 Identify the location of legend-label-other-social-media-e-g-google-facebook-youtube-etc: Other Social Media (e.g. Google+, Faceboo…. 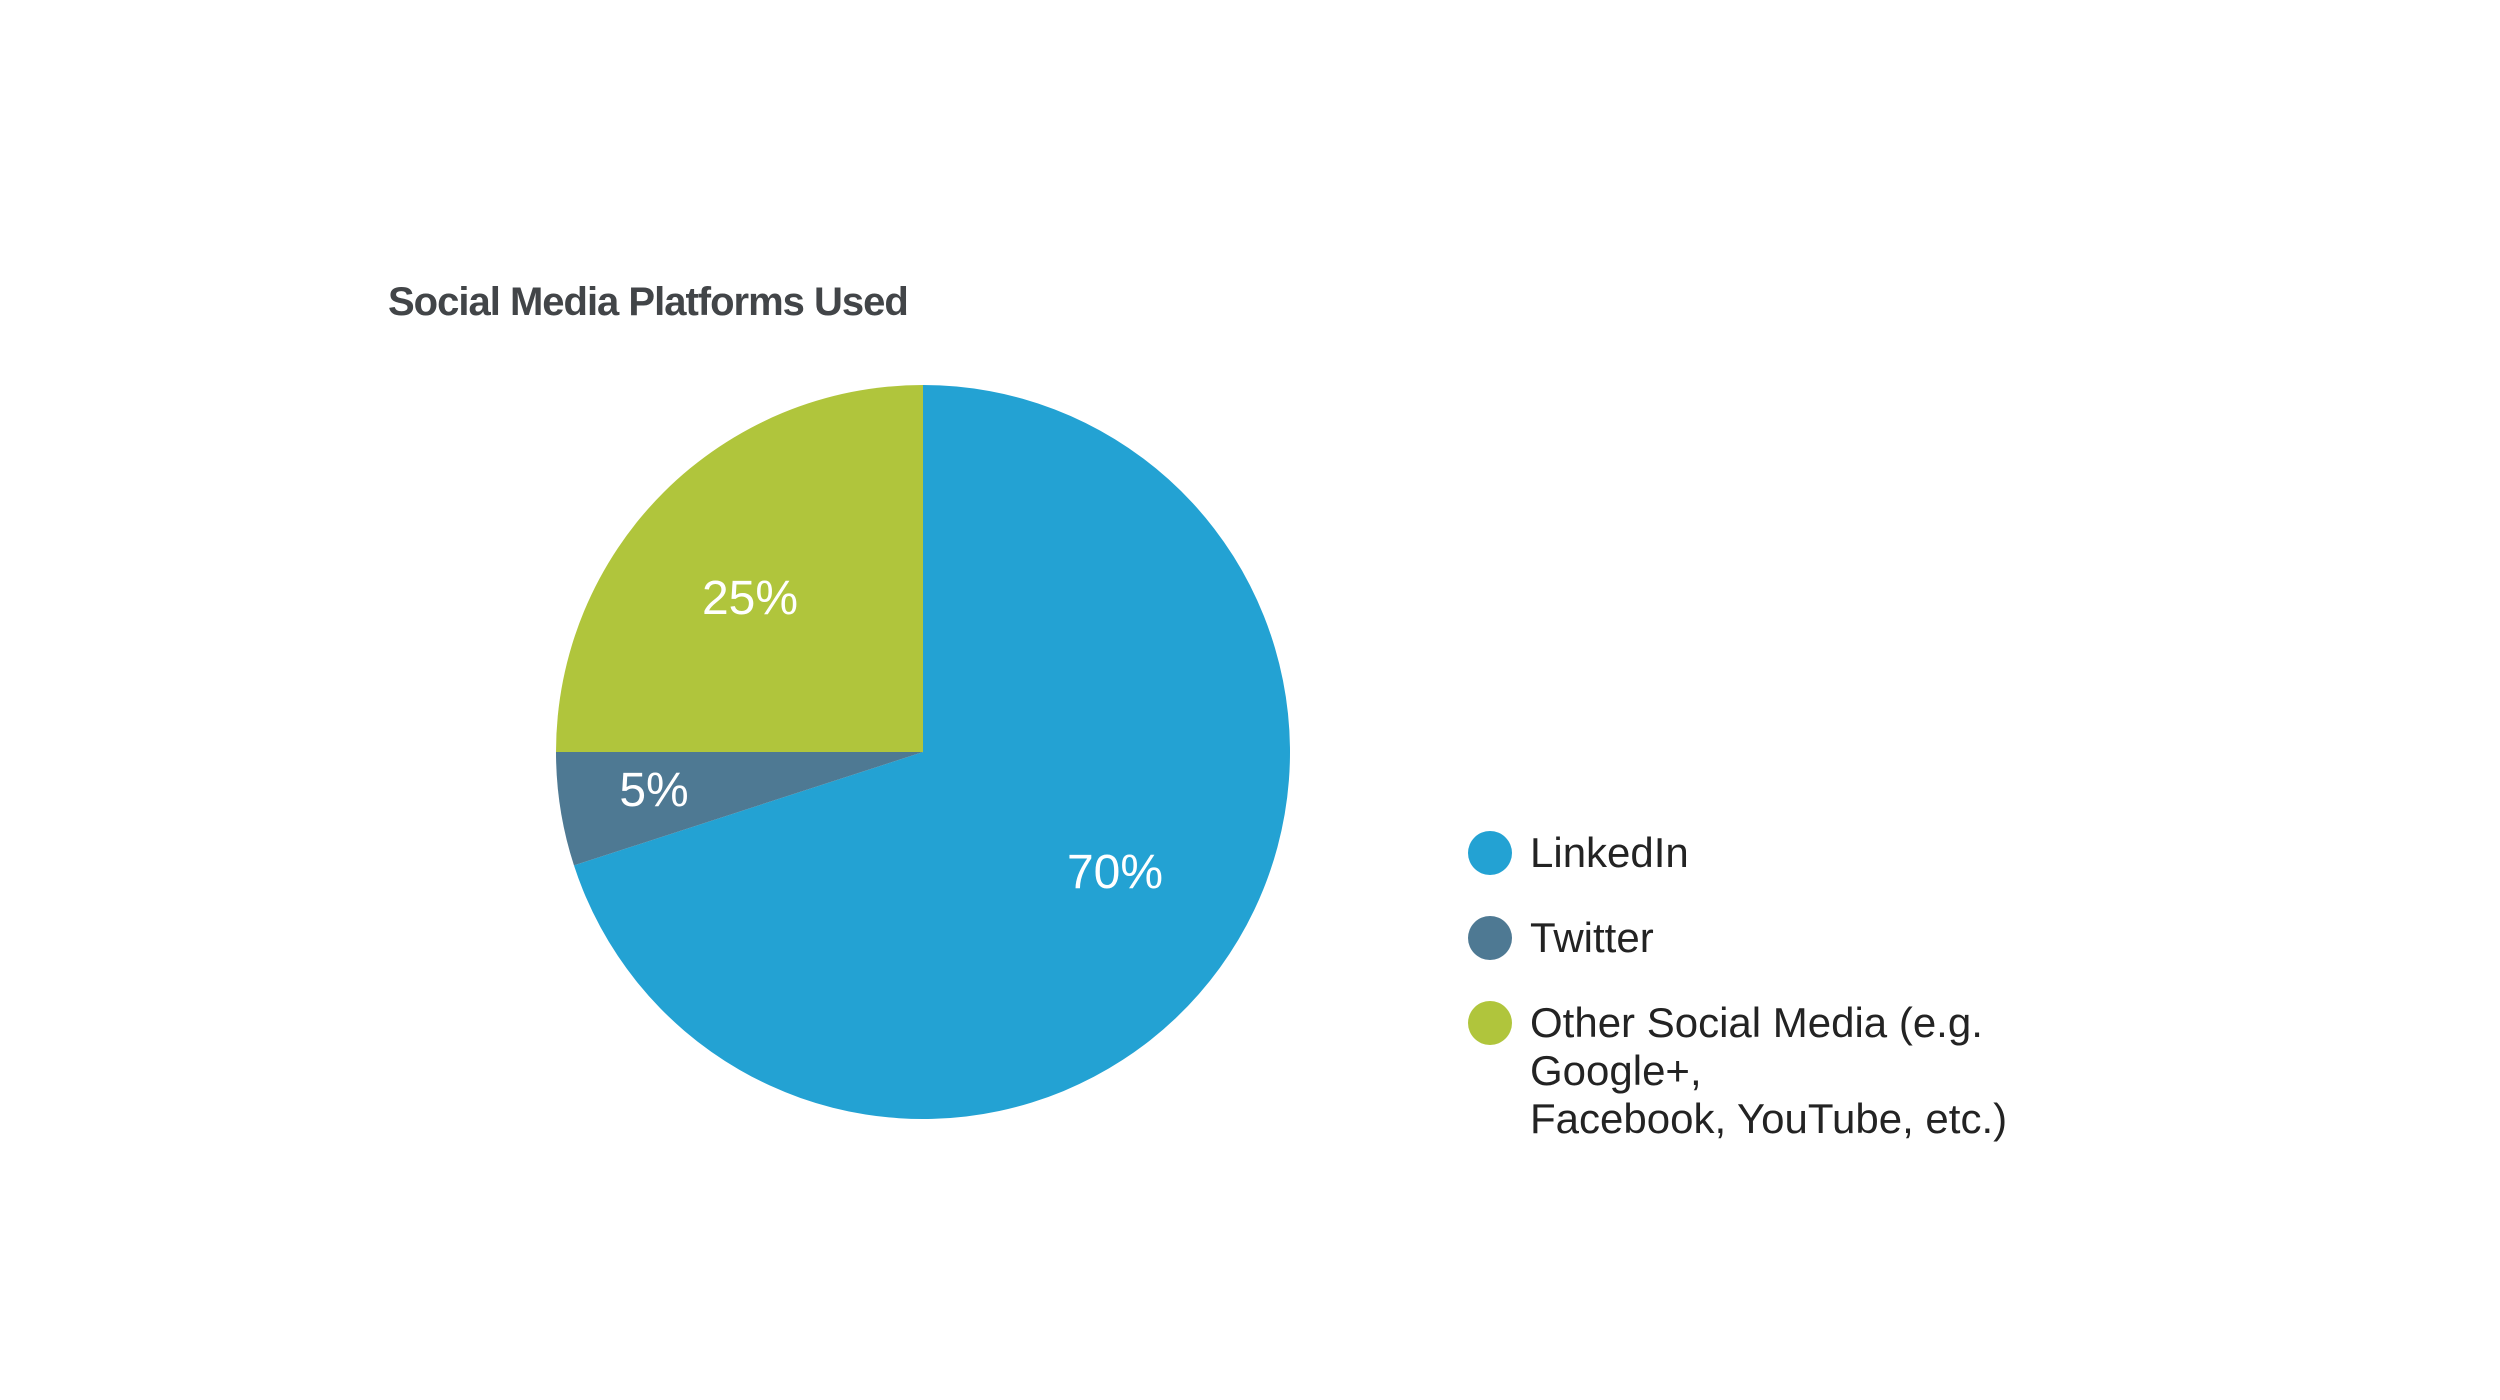
(1769, 1070).